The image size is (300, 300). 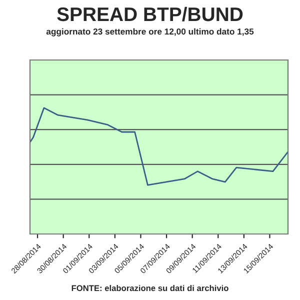 I want to click on source-note: FONTE: elaborazione su dati di archivio, so click(x=150, y=288).